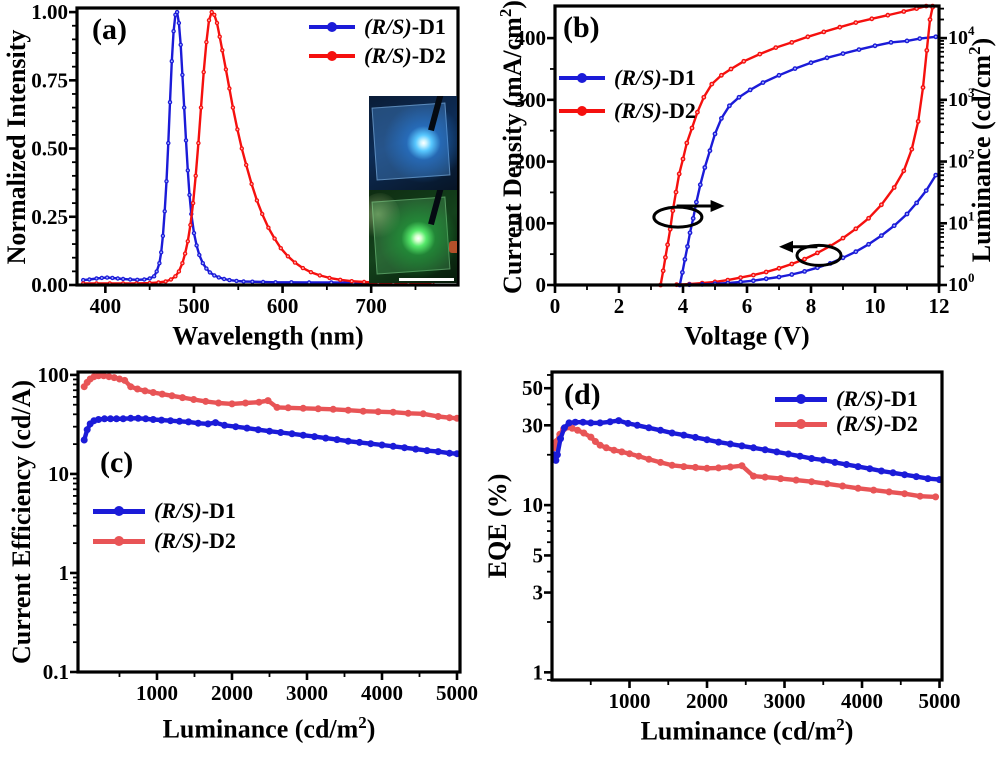 Image resolution: width=1000 pixels, height=757 pixels. I want to click on legend-item-c-d1: (R/S)-D1, so click(164, 511).